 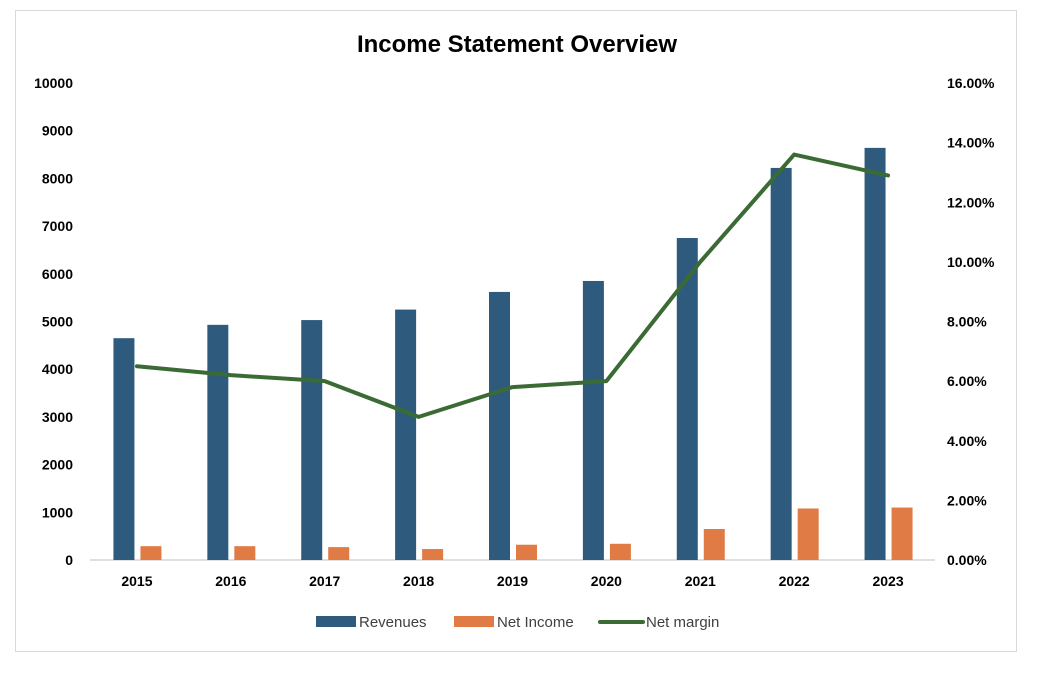 What do you see at coordinates (971, 202) in the screenshot?
I see `right-axis-tick-label: 12.00%` at bounding box center [971, 202].